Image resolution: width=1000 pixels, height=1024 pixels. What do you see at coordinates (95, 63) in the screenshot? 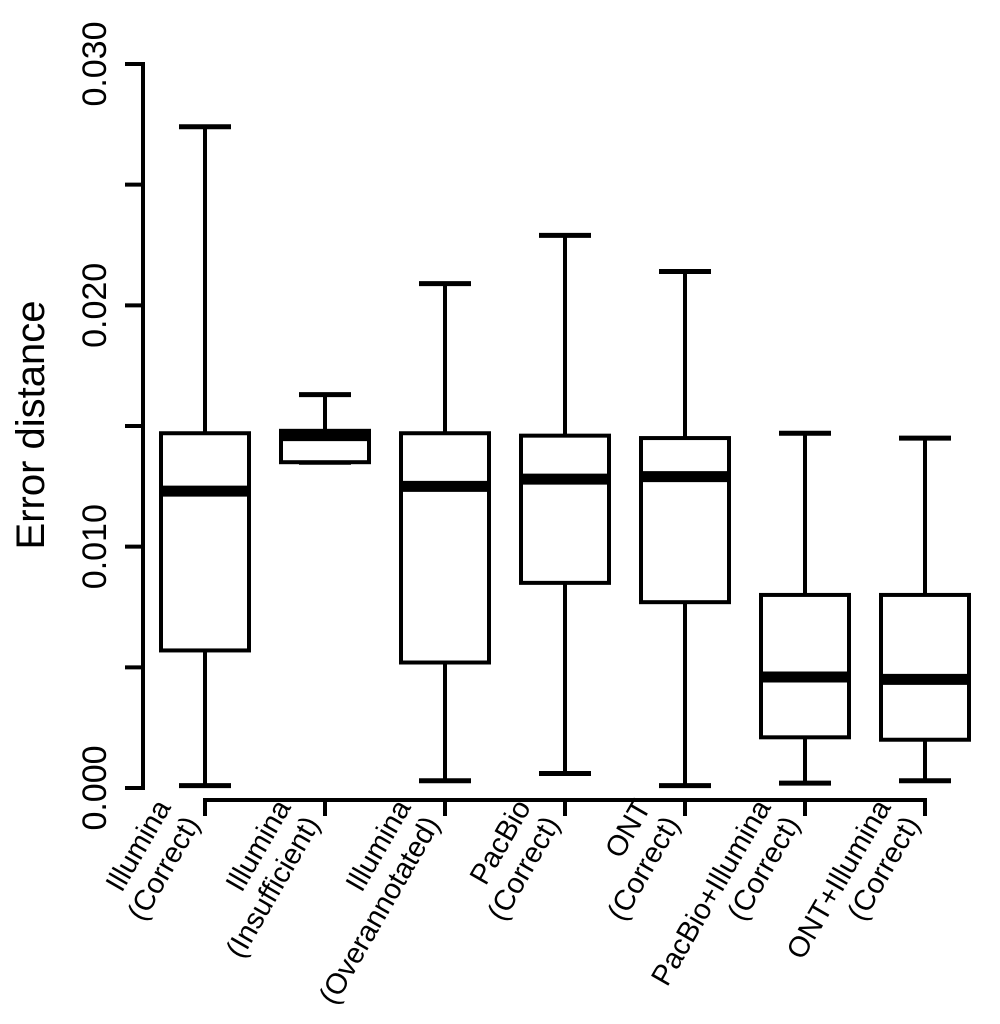
I see `y-tick-label: 0.030` at bounding box center [95, 63].